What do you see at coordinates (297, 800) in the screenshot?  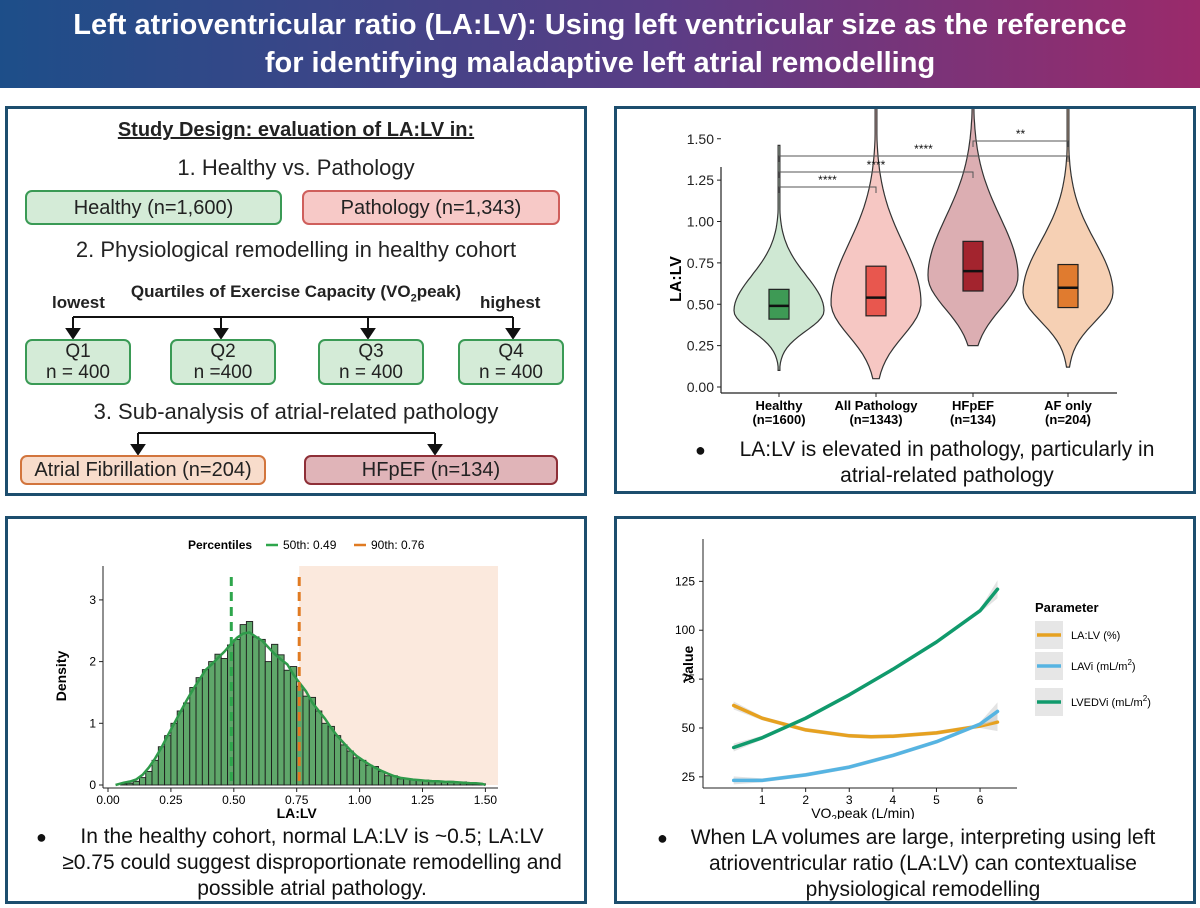 I see `hist-x-tick-label: 0.75` at bounding box center [297, 800].